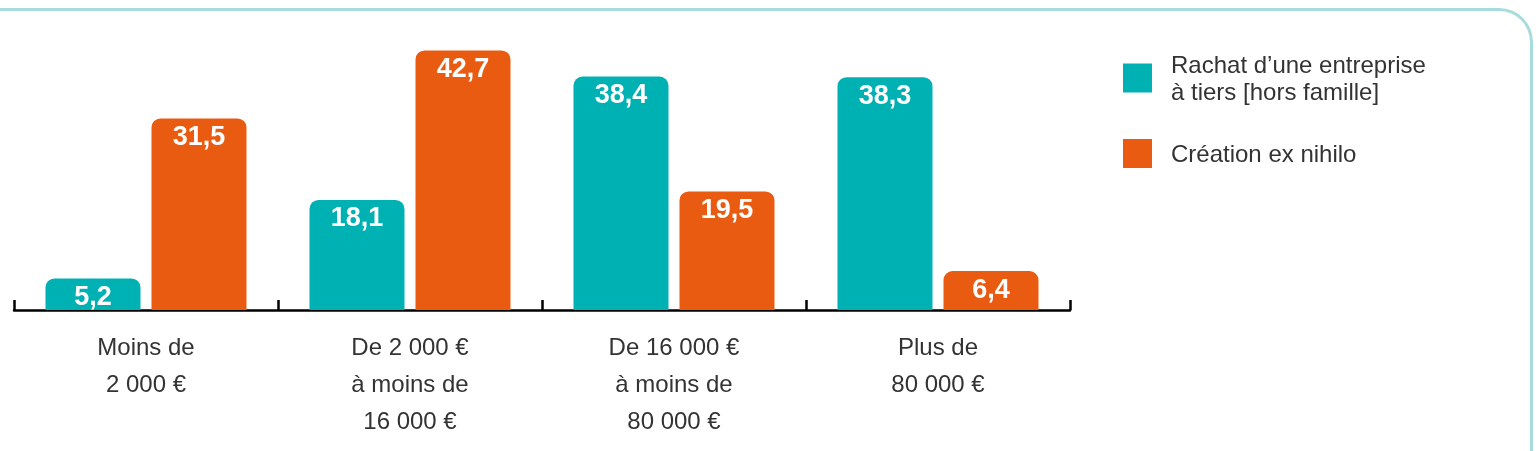  Describe the element at coordinates (199, 135) in the screenshot. I see `data-label: 31,5` at that location.